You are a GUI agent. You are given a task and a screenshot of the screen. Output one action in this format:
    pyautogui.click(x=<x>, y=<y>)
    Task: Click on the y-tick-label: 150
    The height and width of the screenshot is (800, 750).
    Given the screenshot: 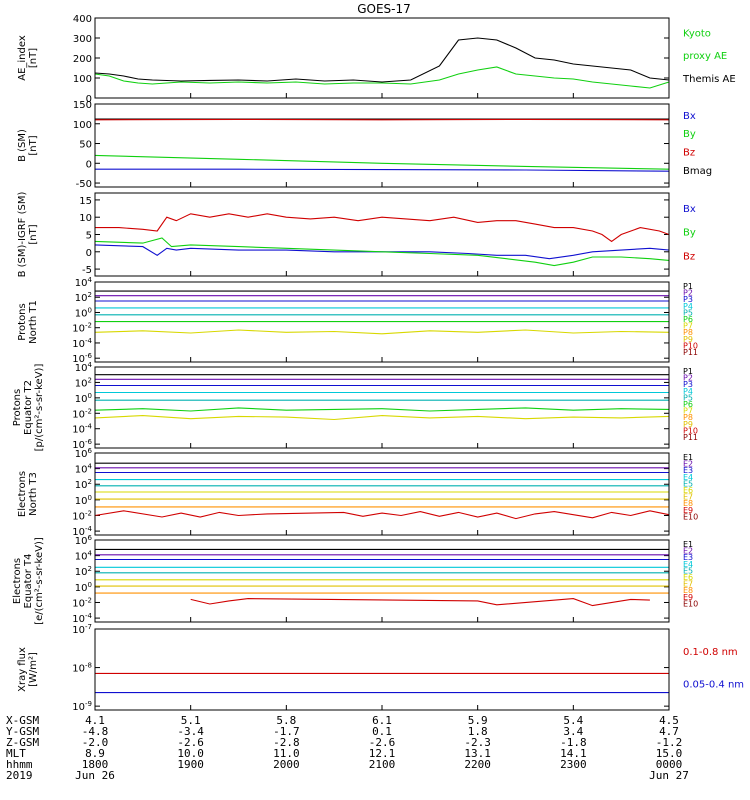 What is the action you would take?
    pyautogui.click(x=82, y=105)
    